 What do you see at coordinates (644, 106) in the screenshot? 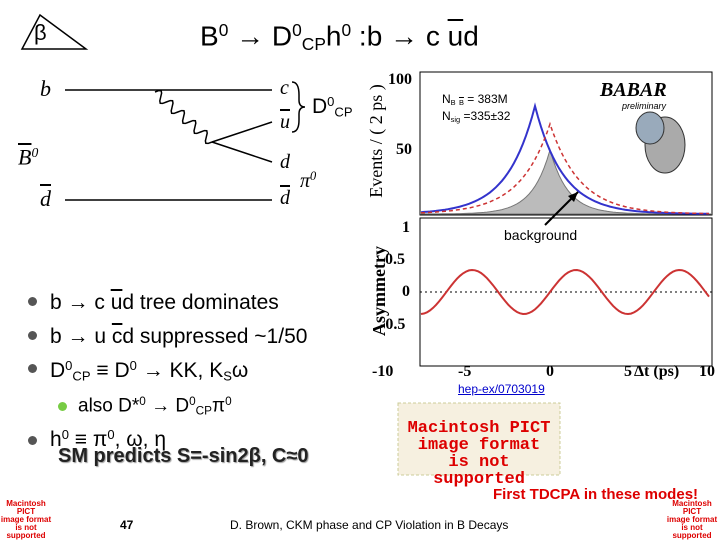
I see `logo-sub: preliminary` at bounding box center [644, 106].